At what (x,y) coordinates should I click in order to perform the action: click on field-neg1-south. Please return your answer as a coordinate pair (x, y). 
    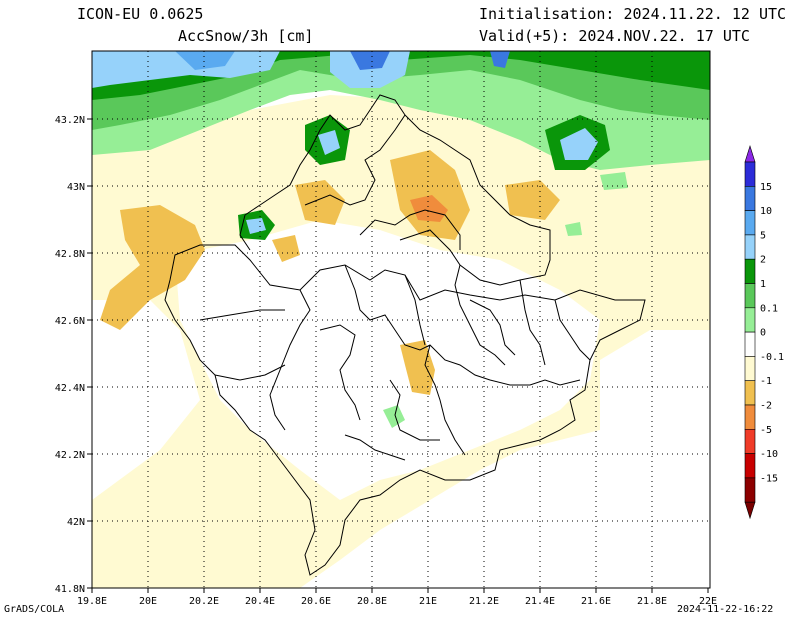
    Looking at the image, I should click on (417, 367).